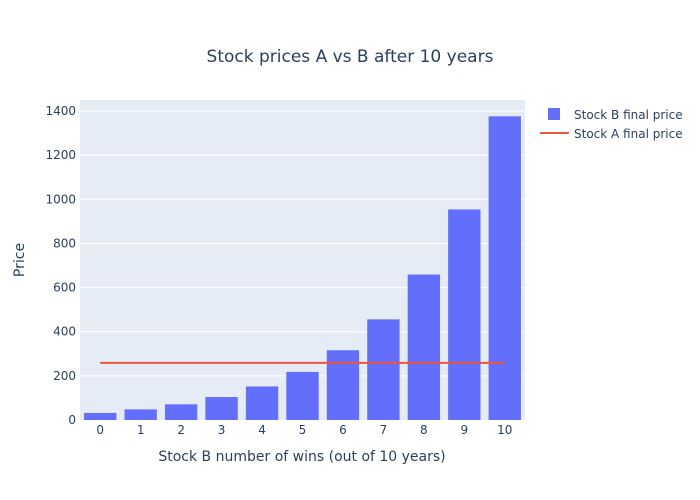 Image resolution: width=700 pixels, height=500 pixels. Describe the element at coordinates (343, 430) in the screenshot. I see `x-tick-label: 6` at that location.